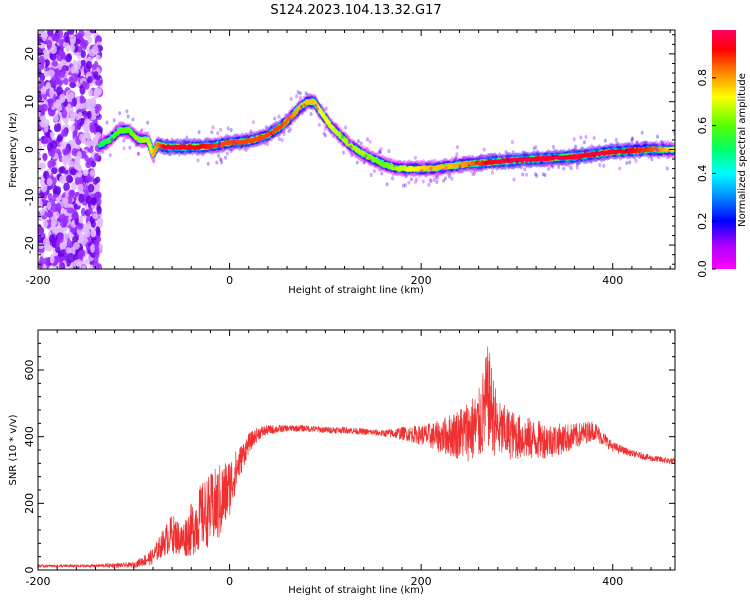 This screenshot has height=600, width=750. I want to click on y-tick-label: 400, so click(29, 436).